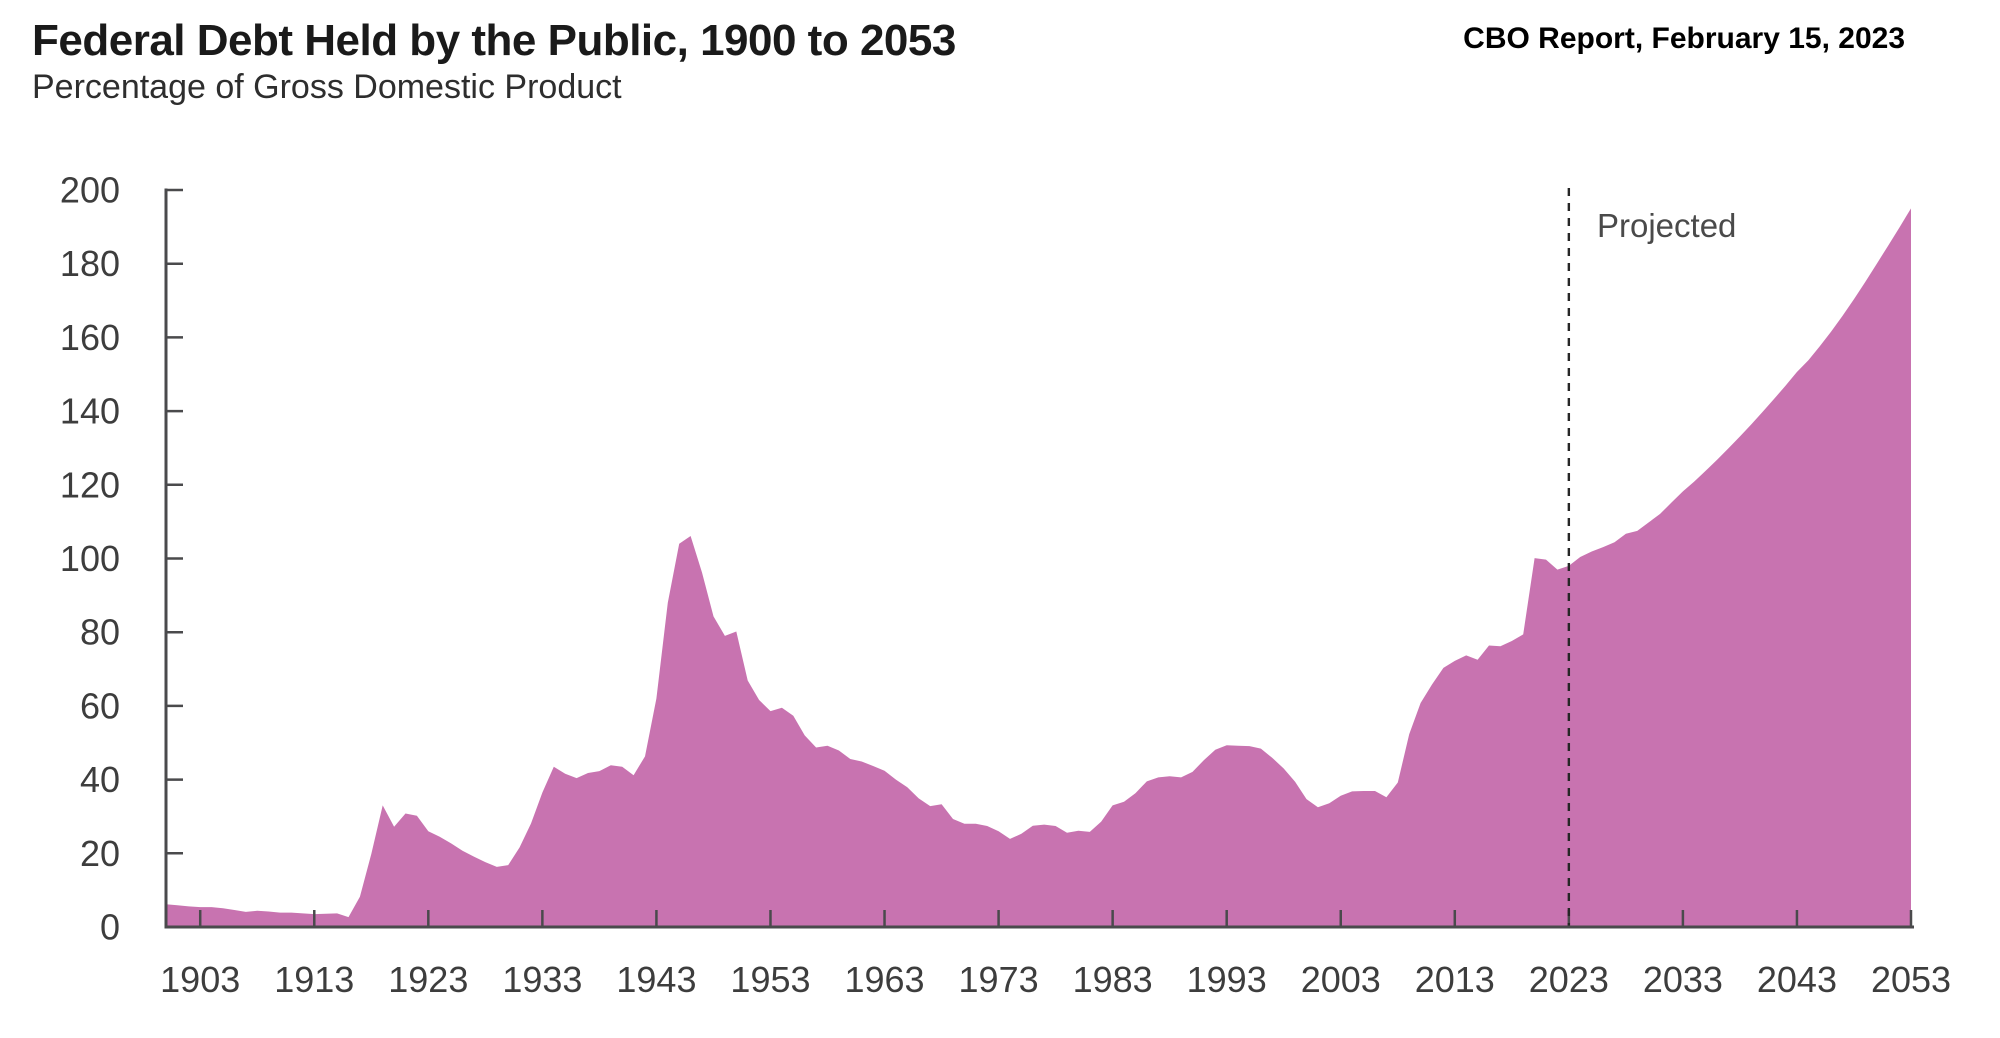 This screenshot has width=2000, height=1038. What do you see at coordinates (100, 779) in the screenshot?
I see `y-tick-label: 40` at bounding box center [100, 779].